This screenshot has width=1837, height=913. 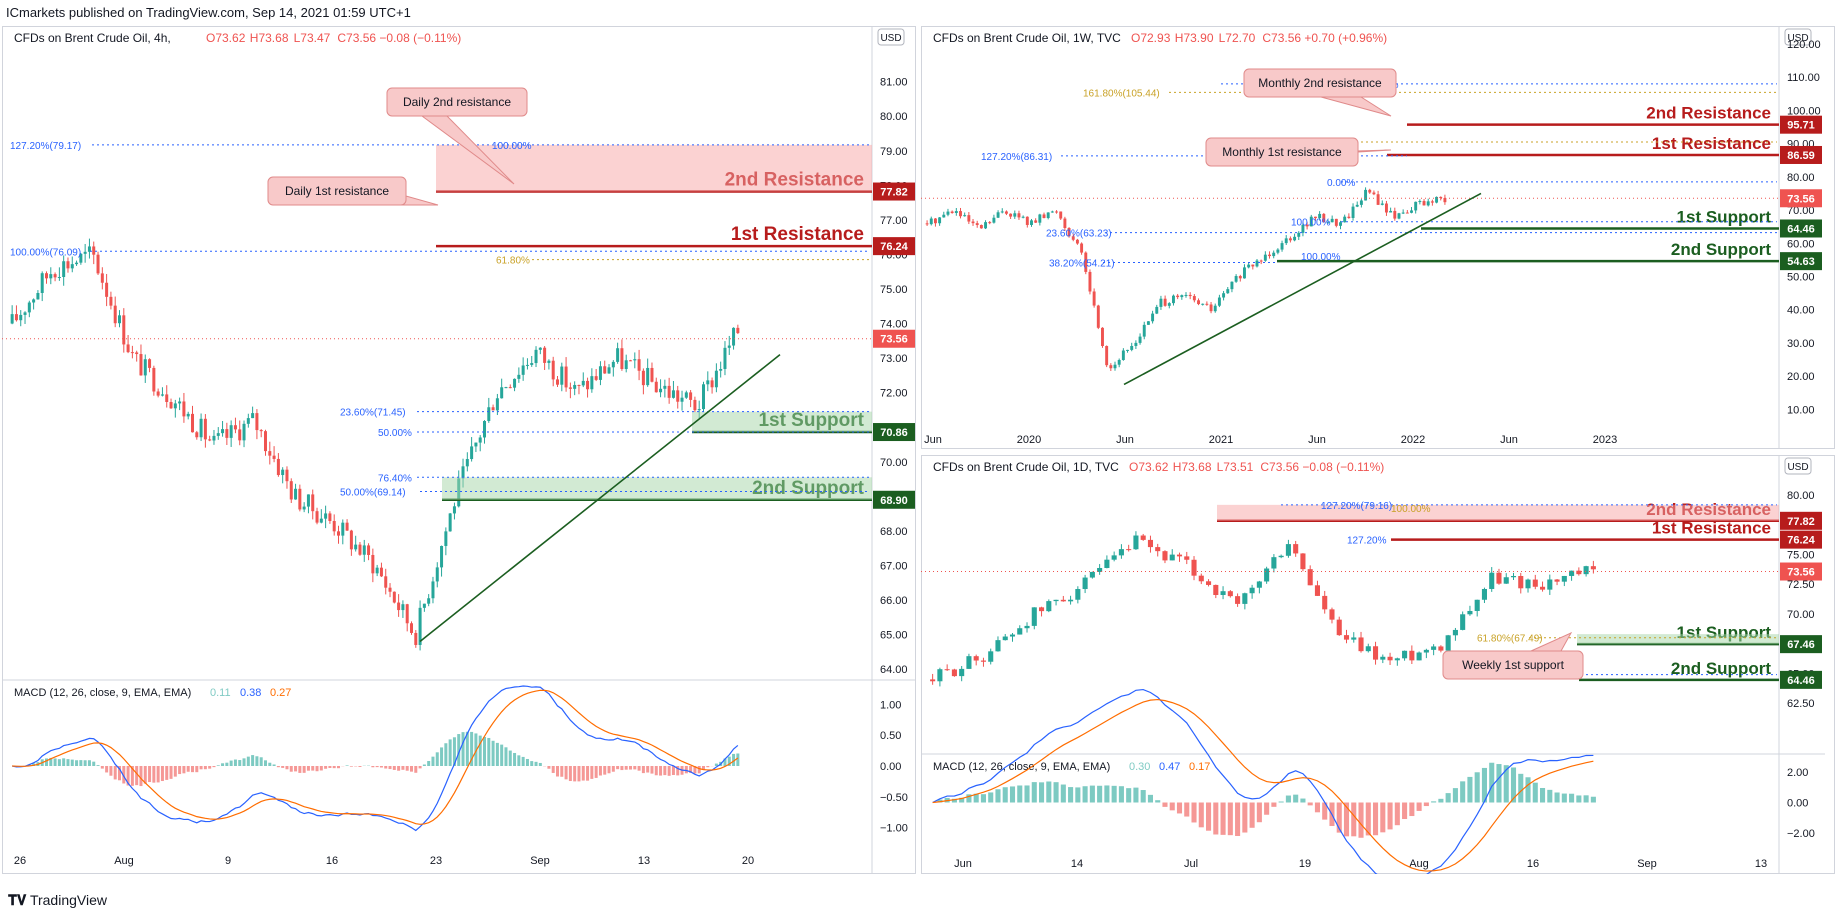 What do you see at coordinates (1125, 440) in the screenshot?
I see `x-tick-label: Jun` at bounding box center [1125, 440].